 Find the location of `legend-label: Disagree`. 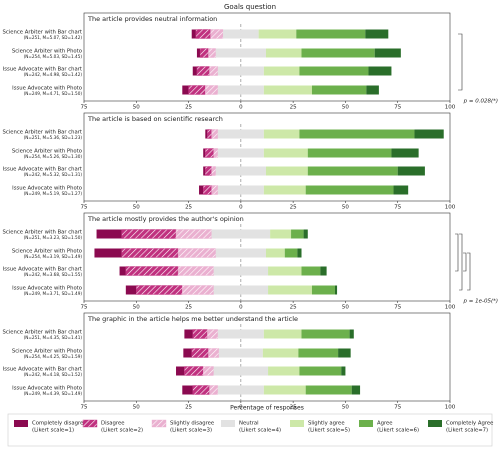

legend-label: Disagree is located at coordinates (113, 424).